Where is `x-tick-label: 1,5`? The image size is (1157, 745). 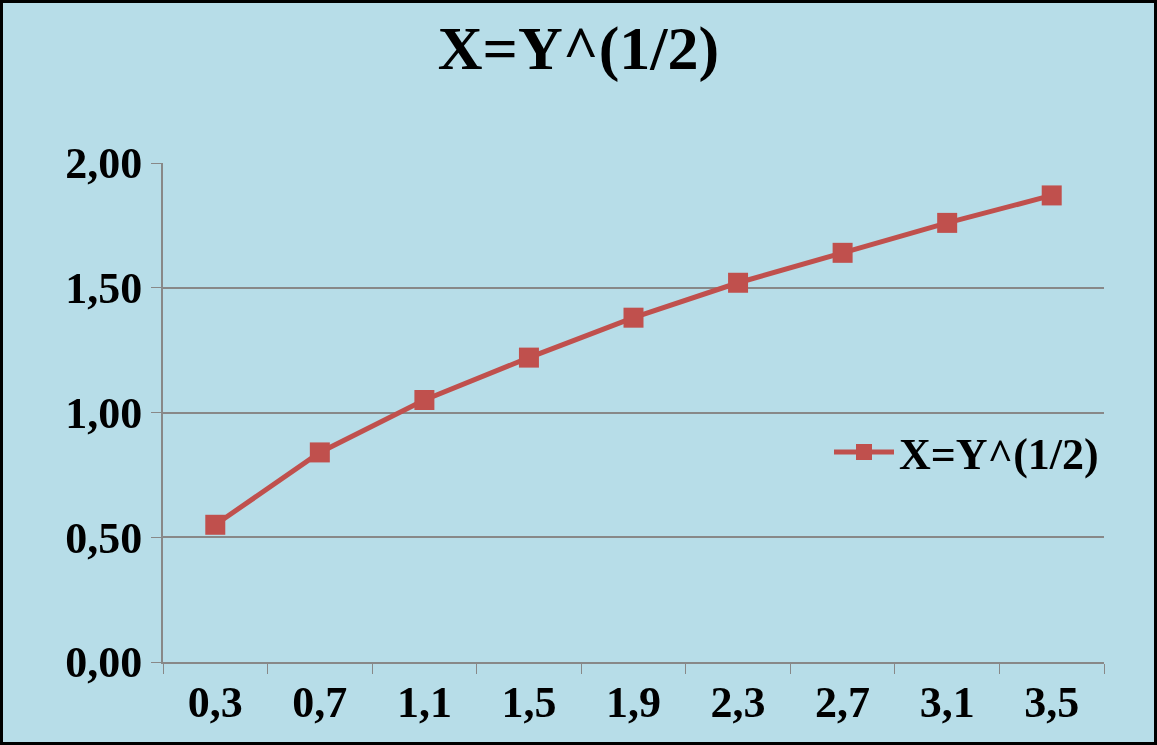 x-tick-label: 1,5 is located at coordinates (529, 702).